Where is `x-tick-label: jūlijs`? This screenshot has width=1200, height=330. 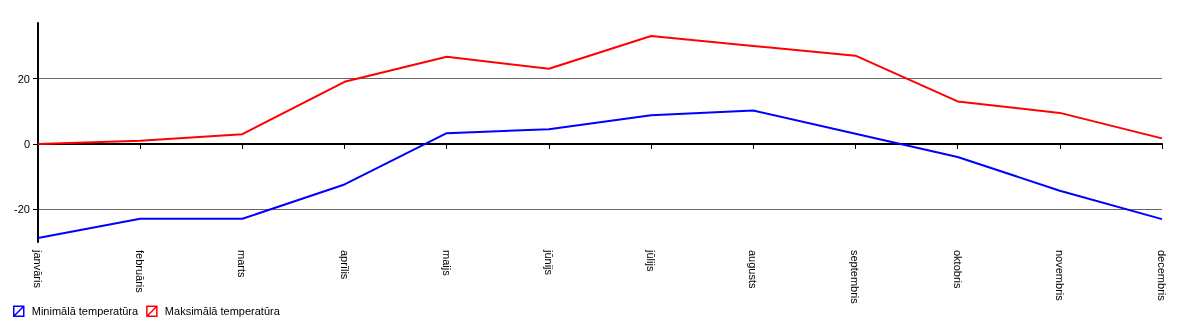 x-tick-label: jūlijs is located at coordinates (651, 260).